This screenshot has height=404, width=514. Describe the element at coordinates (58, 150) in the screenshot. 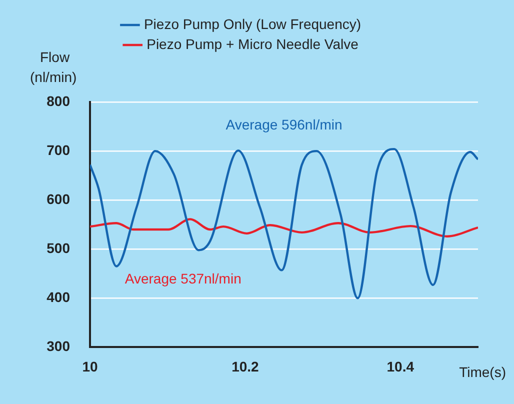

I see `y-tick-label: 700` at that location.